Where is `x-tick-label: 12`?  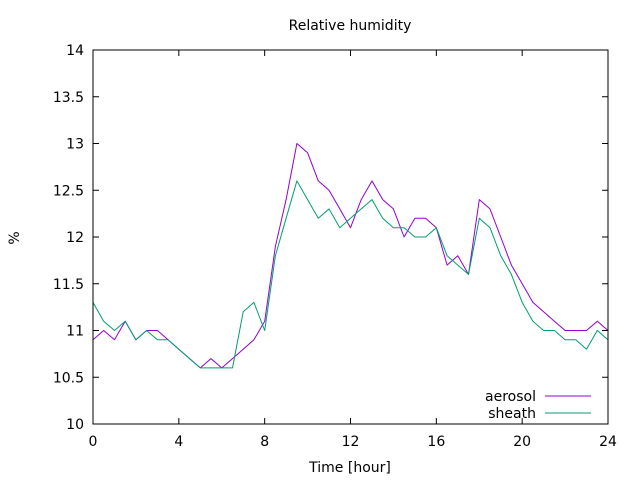
x-tick-label: 12 is located at coordinates (351, 442).